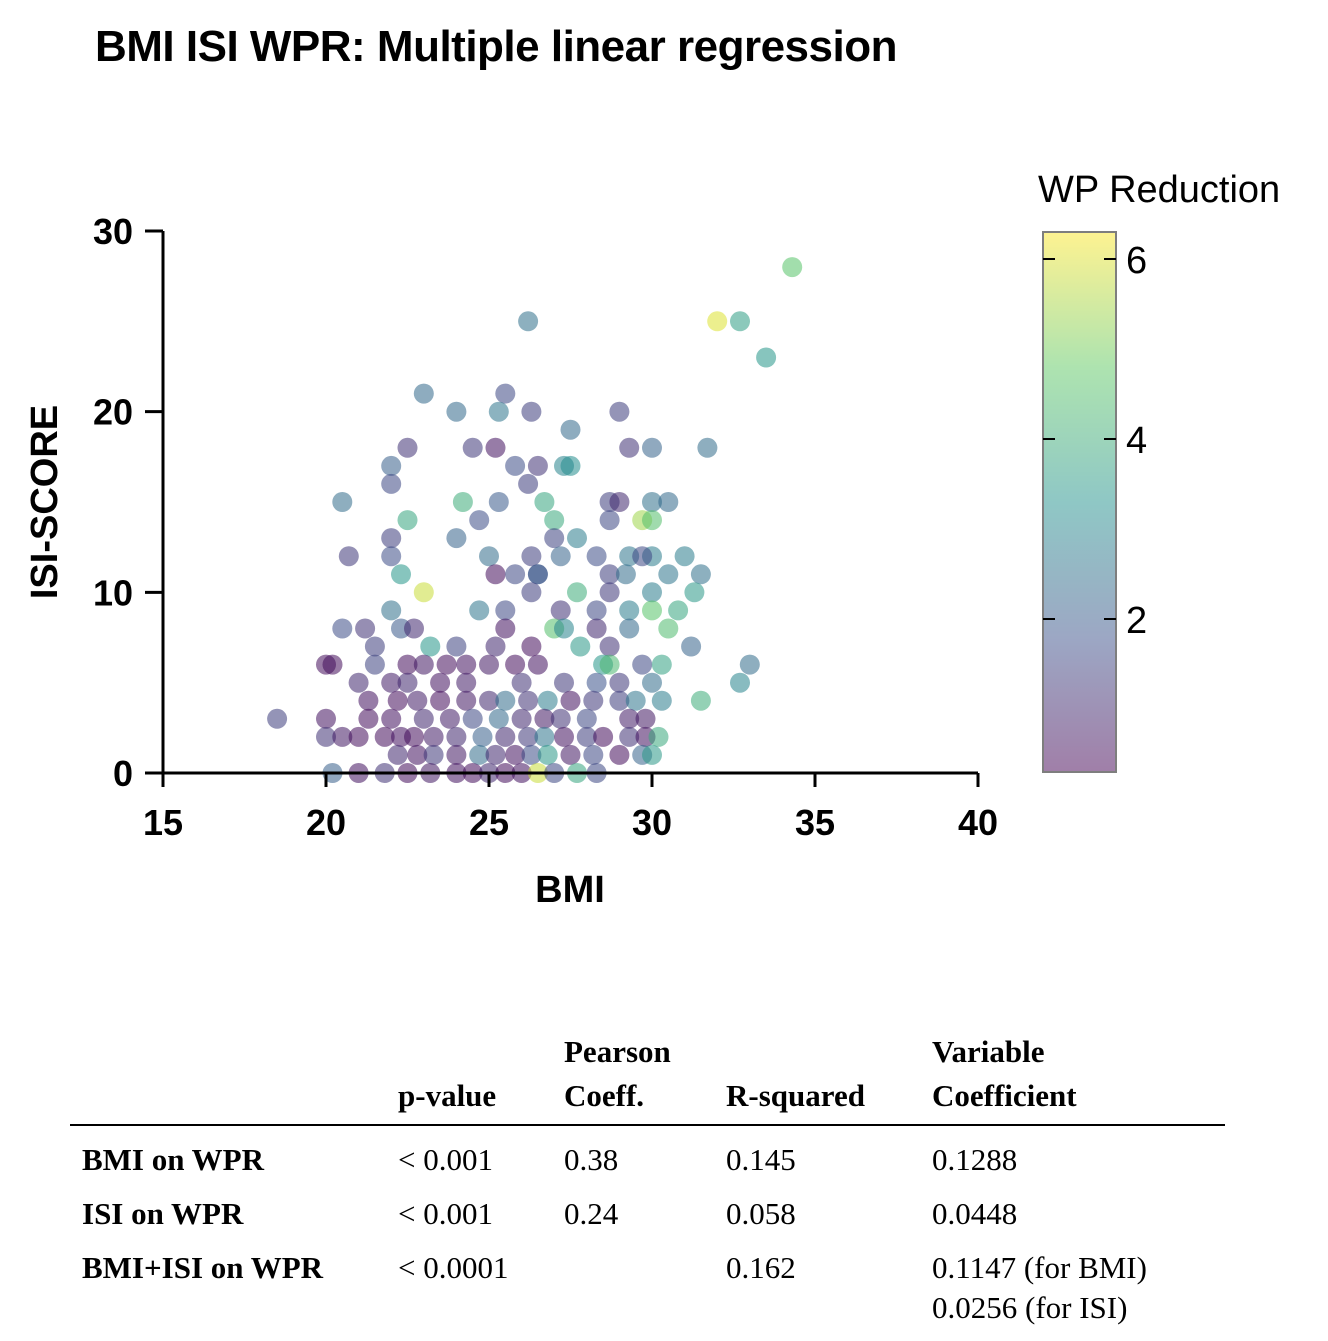  I want to click on y-tick-label: 10, so click(113, 592).